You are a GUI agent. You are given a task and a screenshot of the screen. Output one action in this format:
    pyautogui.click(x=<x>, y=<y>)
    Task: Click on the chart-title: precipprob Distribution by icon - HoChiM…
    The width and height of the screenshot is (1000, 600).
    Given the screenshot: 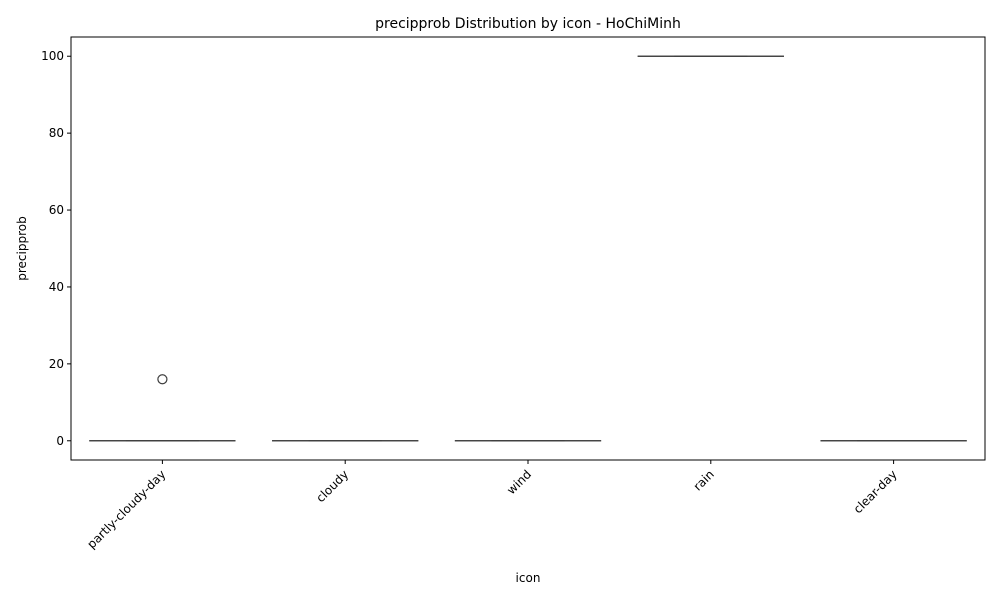 What is the action you would take?
    pyautogui.click(x=528, y=24)
    